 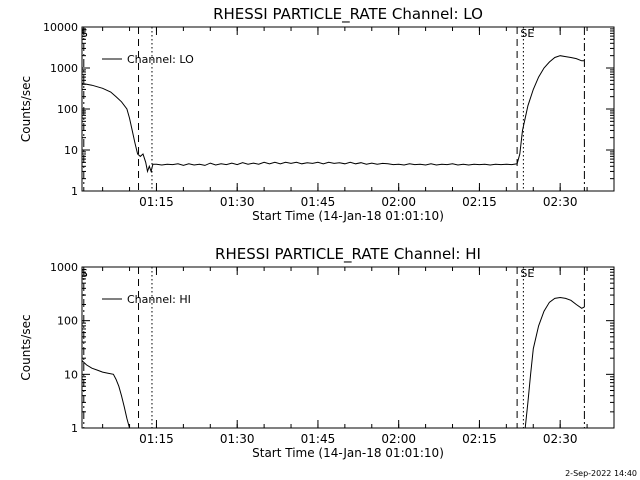 I want to click on chart-title-hi: RHESSI PARTICLE_RATE Channel: HI, so click(x=348, y=254).